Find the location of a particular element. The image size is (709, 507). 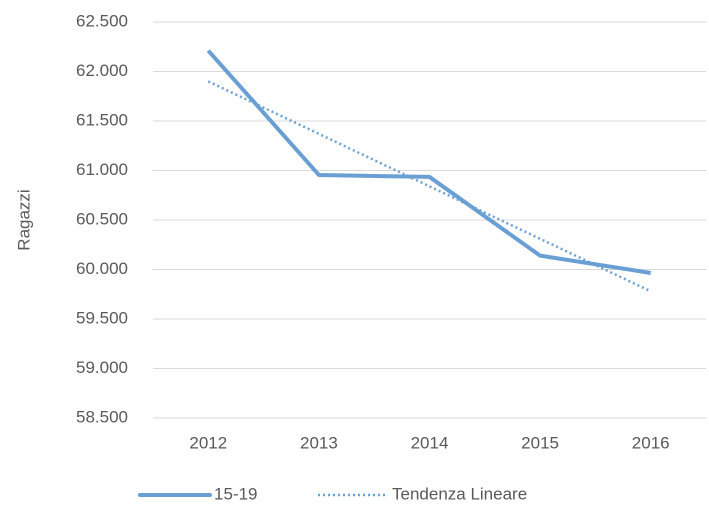

y-tick-label: 59.500 is located at coordinates (102, 317).